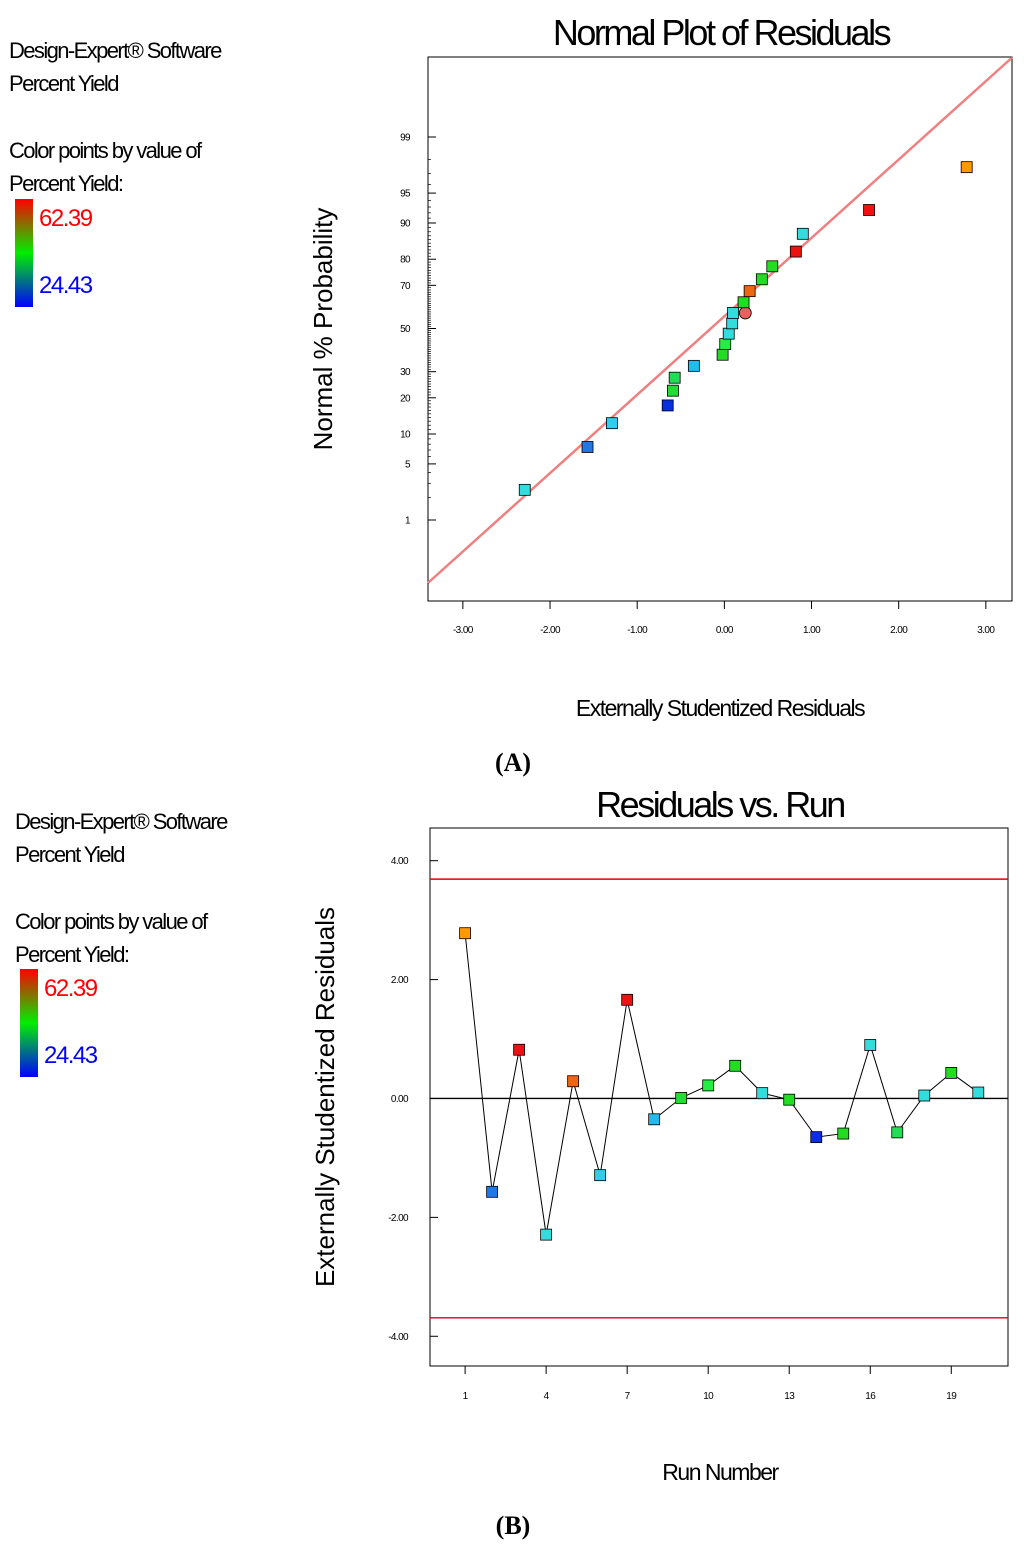  What do you see at coordinates (628, 1396) in the screenshot?
I see `x-tick-label: 7` at bounding box center [628, 1396].